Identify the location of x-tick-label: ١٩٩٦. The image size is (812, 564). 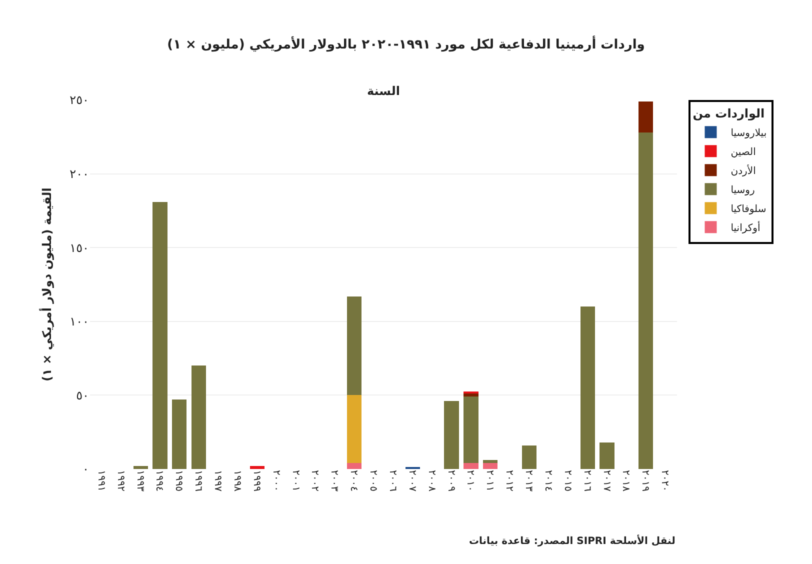
(198, 481).